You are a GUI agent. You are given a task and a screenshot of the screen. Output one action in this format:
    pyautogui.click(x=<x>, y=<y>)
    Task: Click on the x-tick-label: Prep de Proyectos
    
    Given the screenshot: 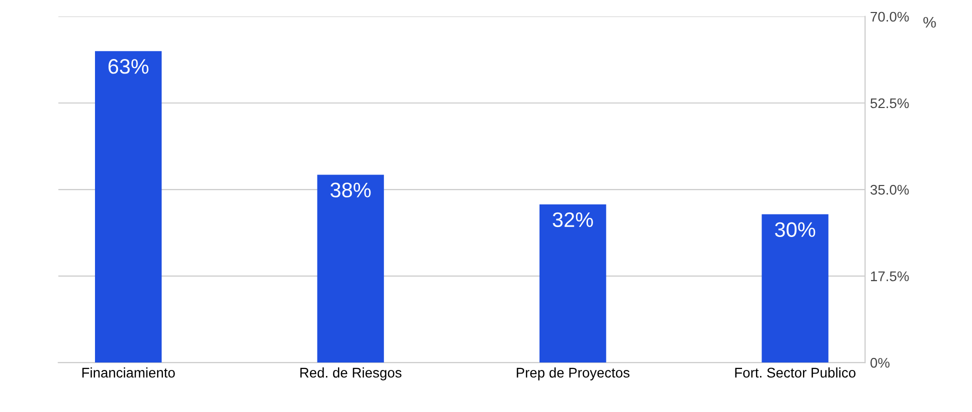 What is the action you would take?
    pyautogui.click(x=573, y=373)
    